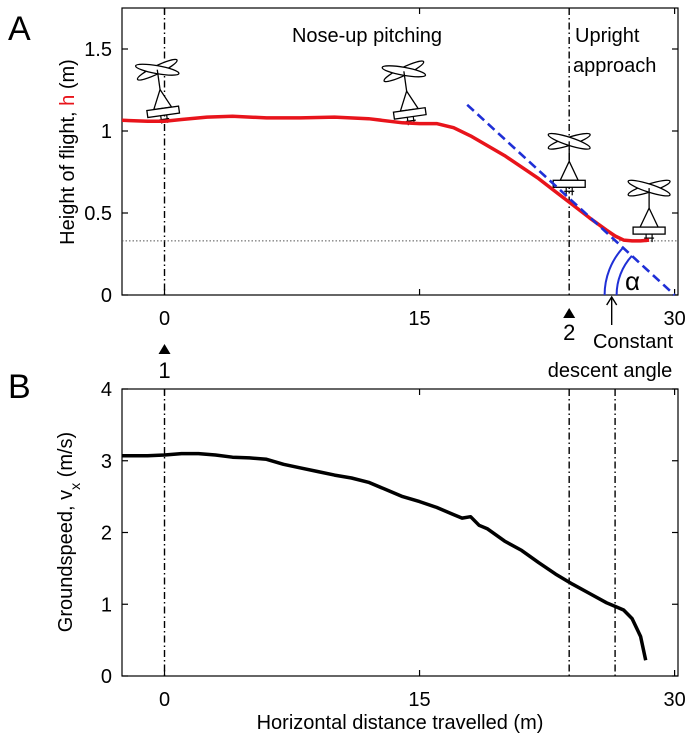  What do you see at coordinates (106, 534) in the screenshot?
I see `panel-b-ytick-label: 2` at bounding box center [106, 534].